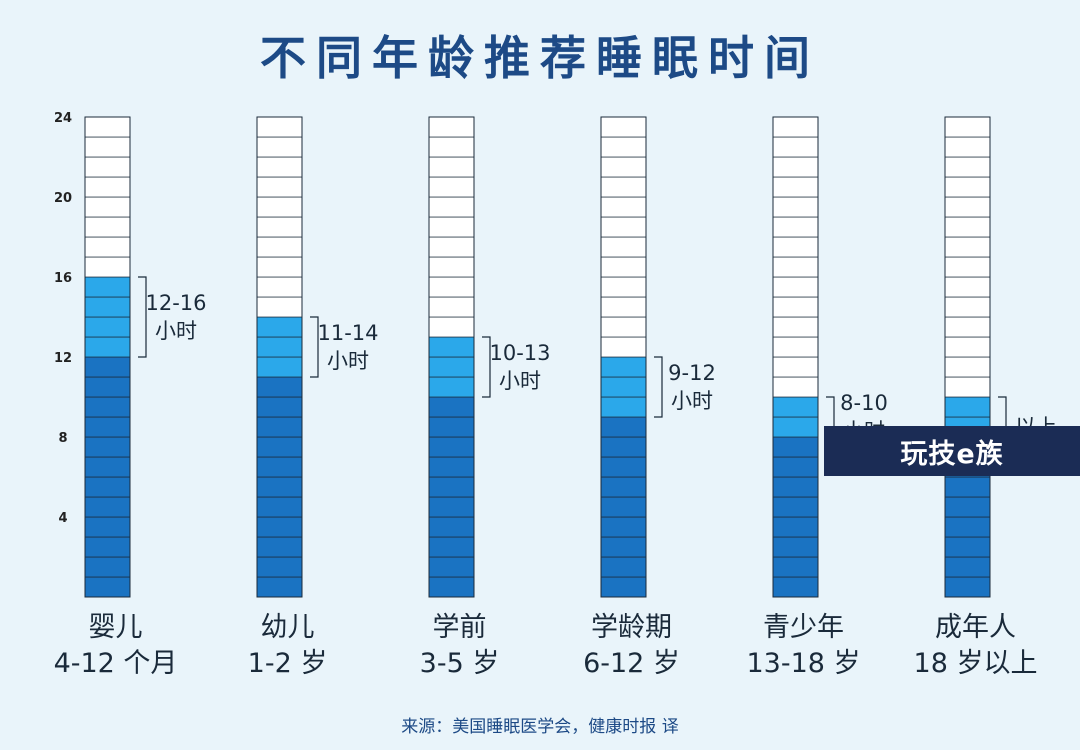  Describe the element at coordinates (976, 663) in the screenshot. I see `category-age: 18 岁以上` at that location.